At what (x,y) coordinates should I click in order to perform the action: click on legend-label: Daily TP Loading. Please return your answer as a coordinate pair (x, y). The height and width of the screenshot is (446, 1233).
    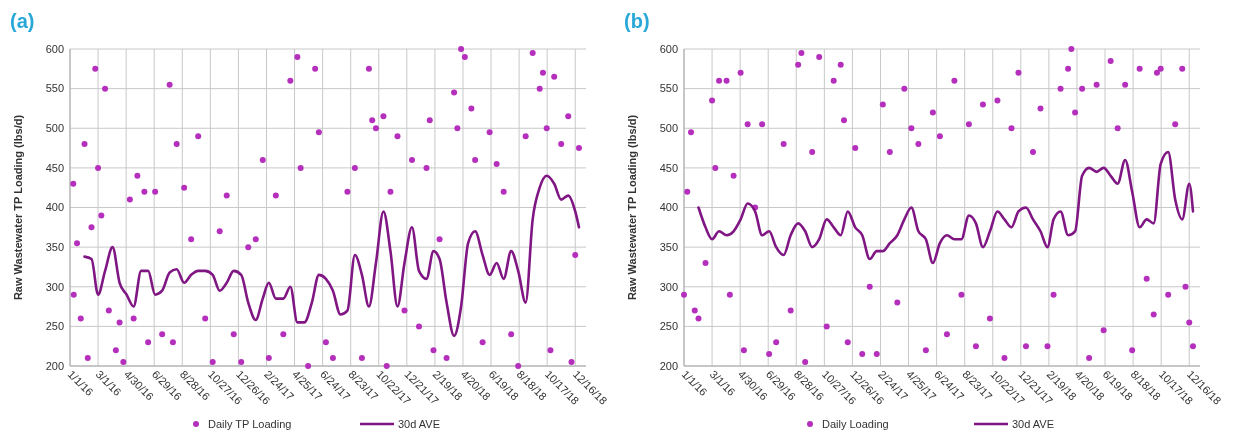
    Looking at the image, I should click on (250, 424).